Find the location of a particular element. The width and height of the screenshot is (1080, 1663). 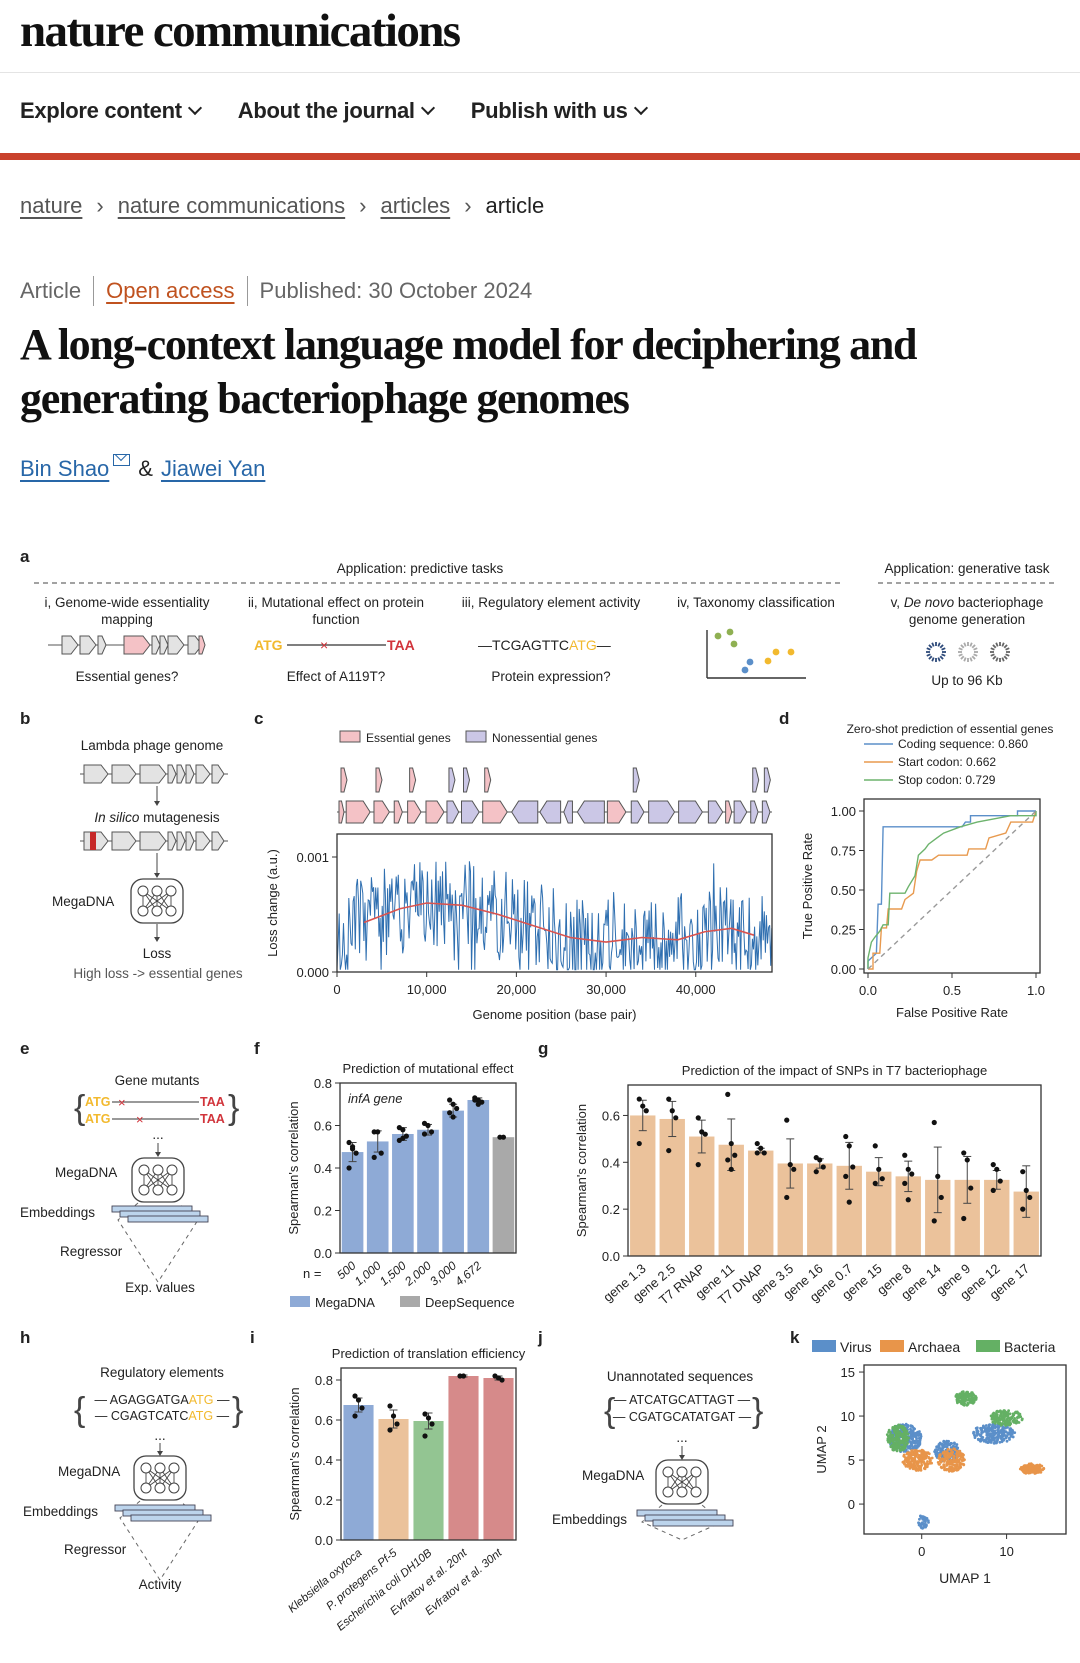

breadcrumb-nature: nature is located at coordinates (51, 205).